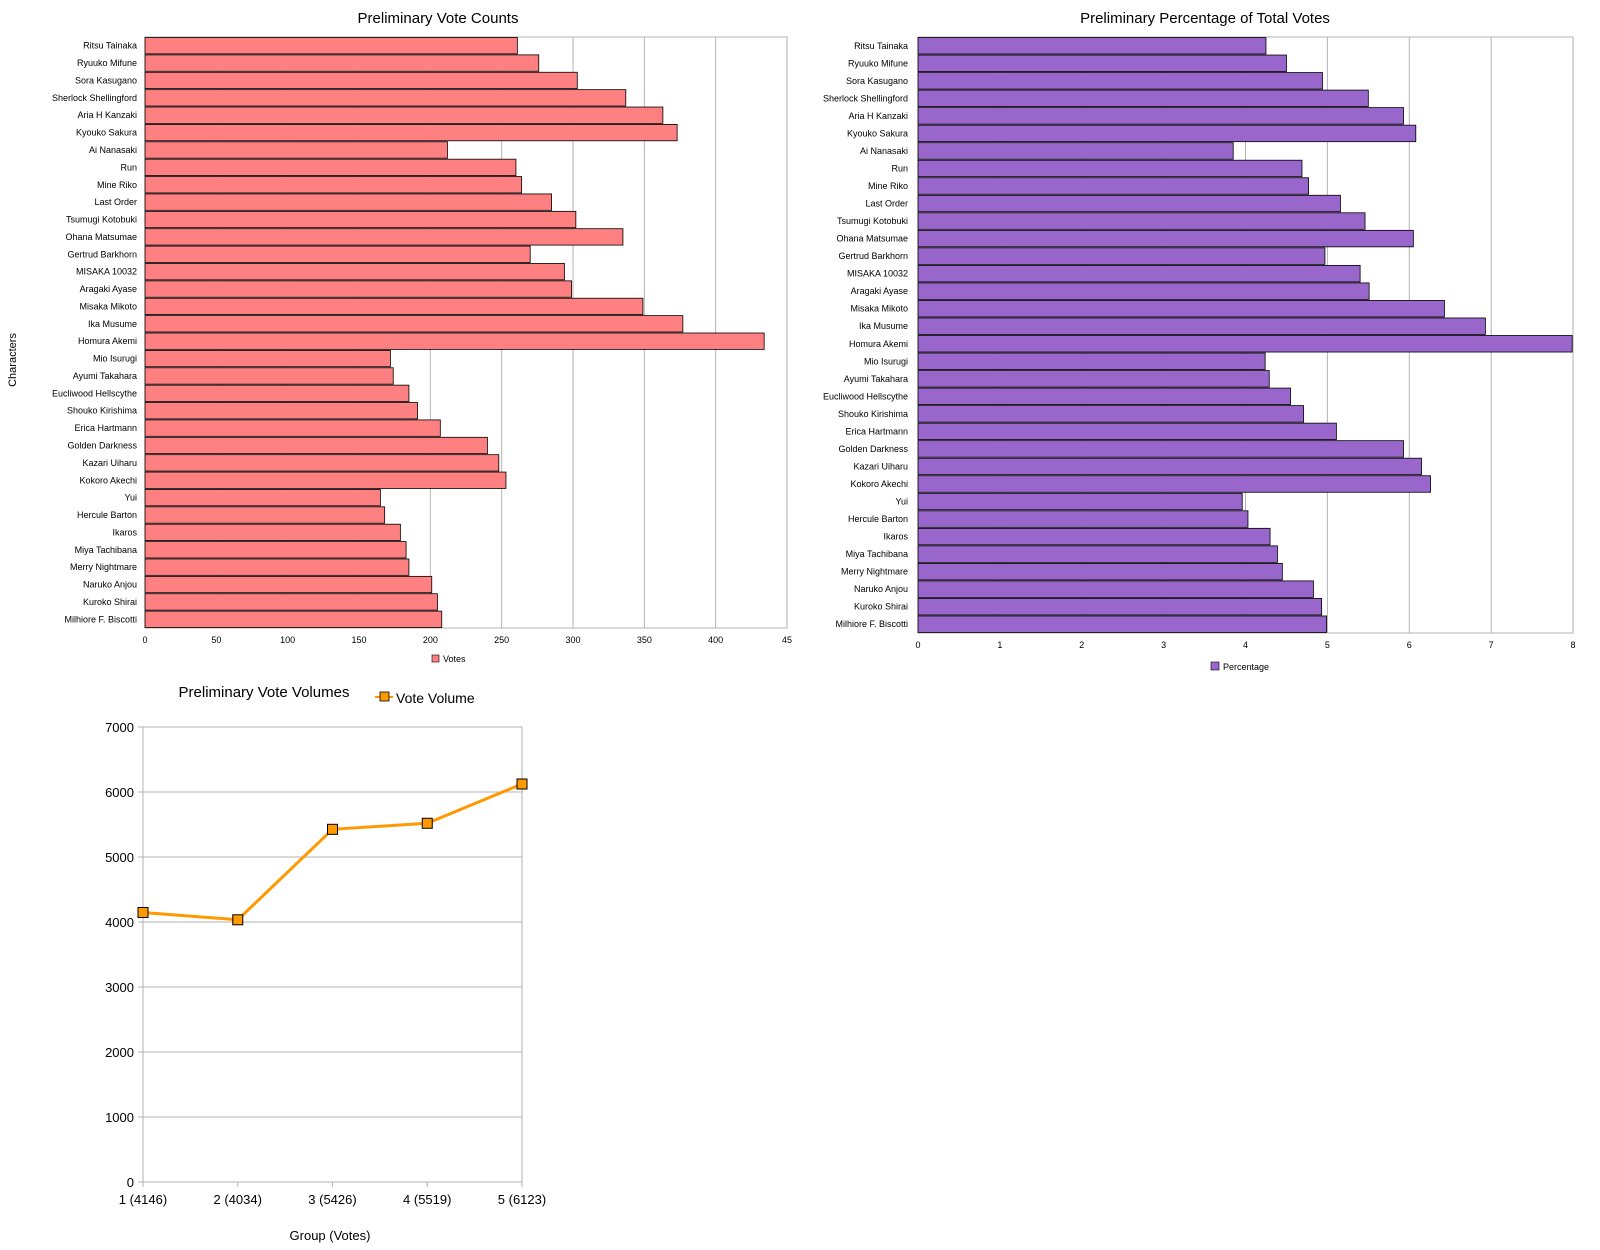 The image size is (1600, 1250). I want to click on c1-category-label: Misaka Mikoto, so click(108, 306).